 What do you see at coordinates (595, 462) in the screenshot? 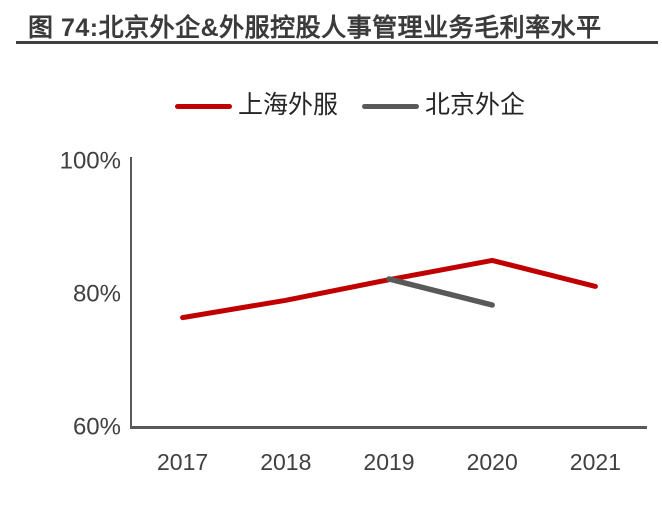
I see `x-axis-tick-label: 2021` at bounding box center [595, 462].